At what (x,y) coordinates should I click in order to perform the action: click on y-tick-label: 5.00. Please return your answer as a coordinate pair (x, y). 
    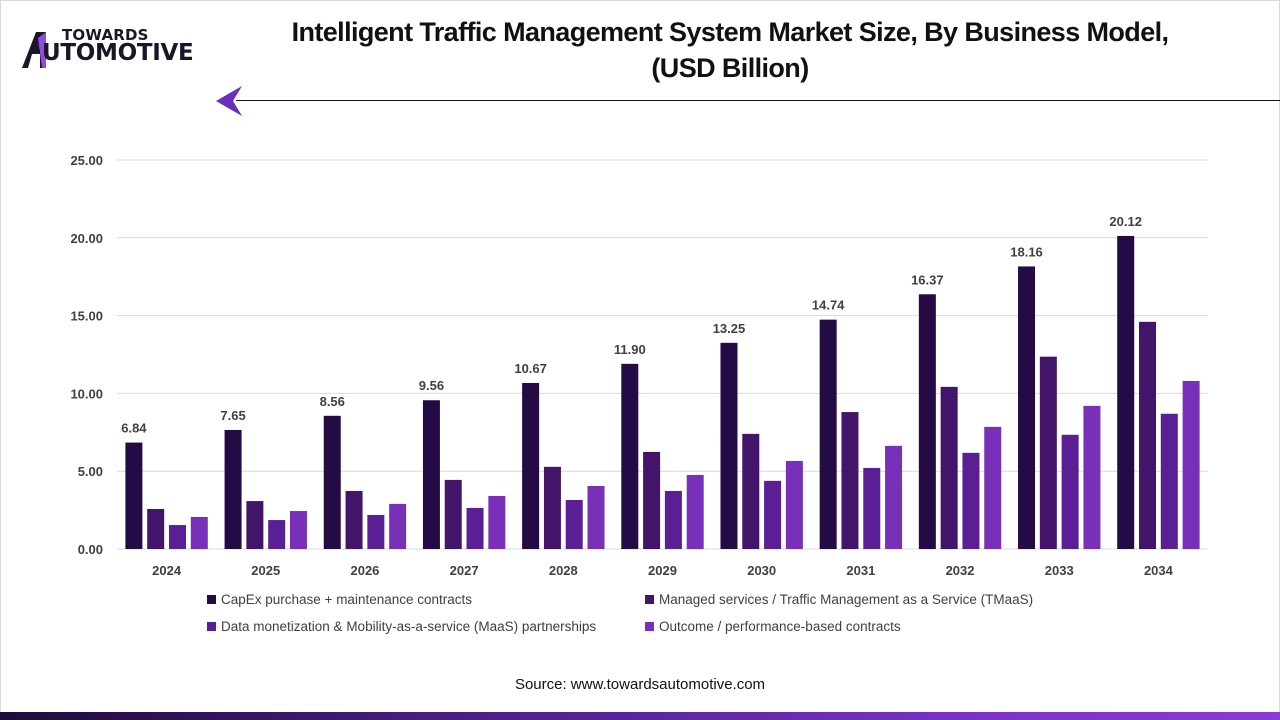
    Looking at the image, I should click on (90, 471).